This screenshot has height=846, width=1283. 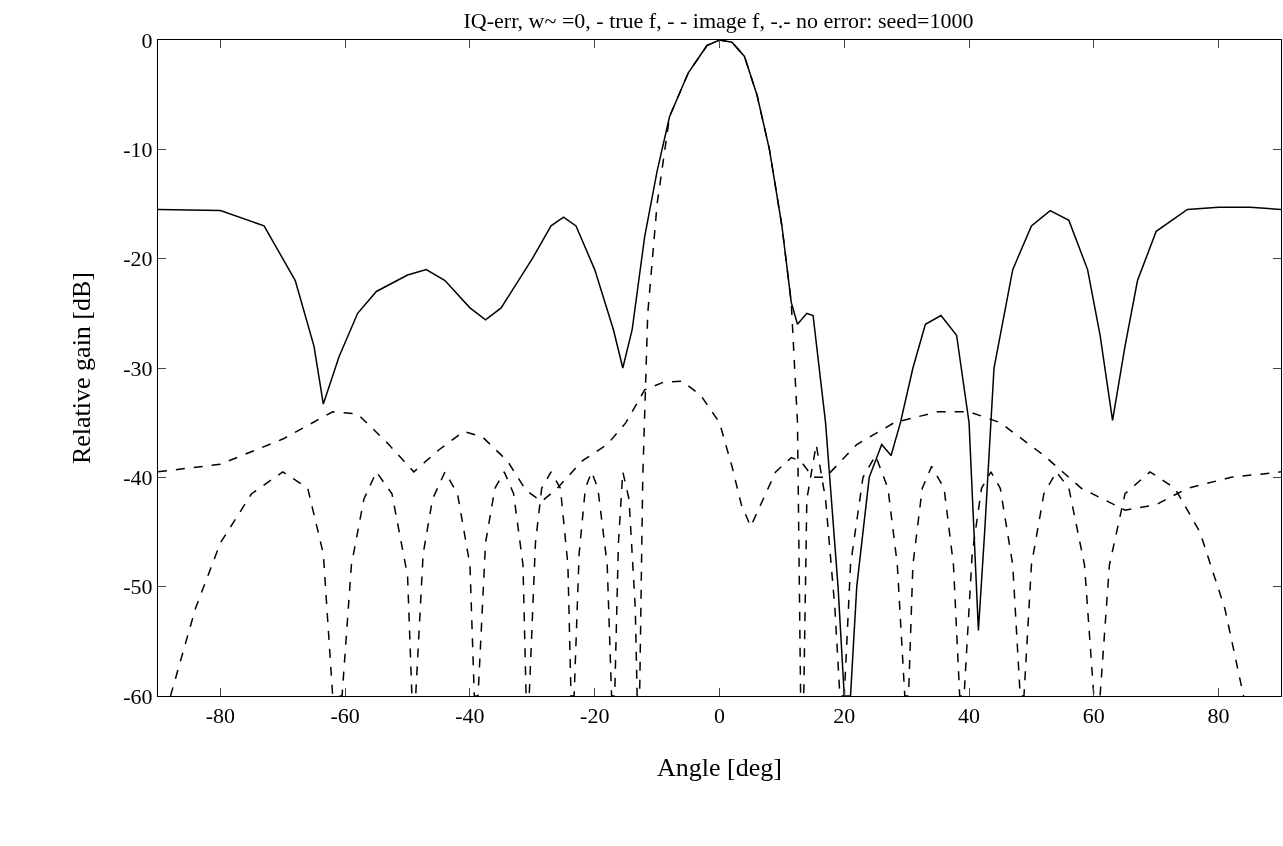 What do you see at coordinates (470, 716) in the screenshot?
I see `x-tick-label: -40` at bounding box center [470, 716].